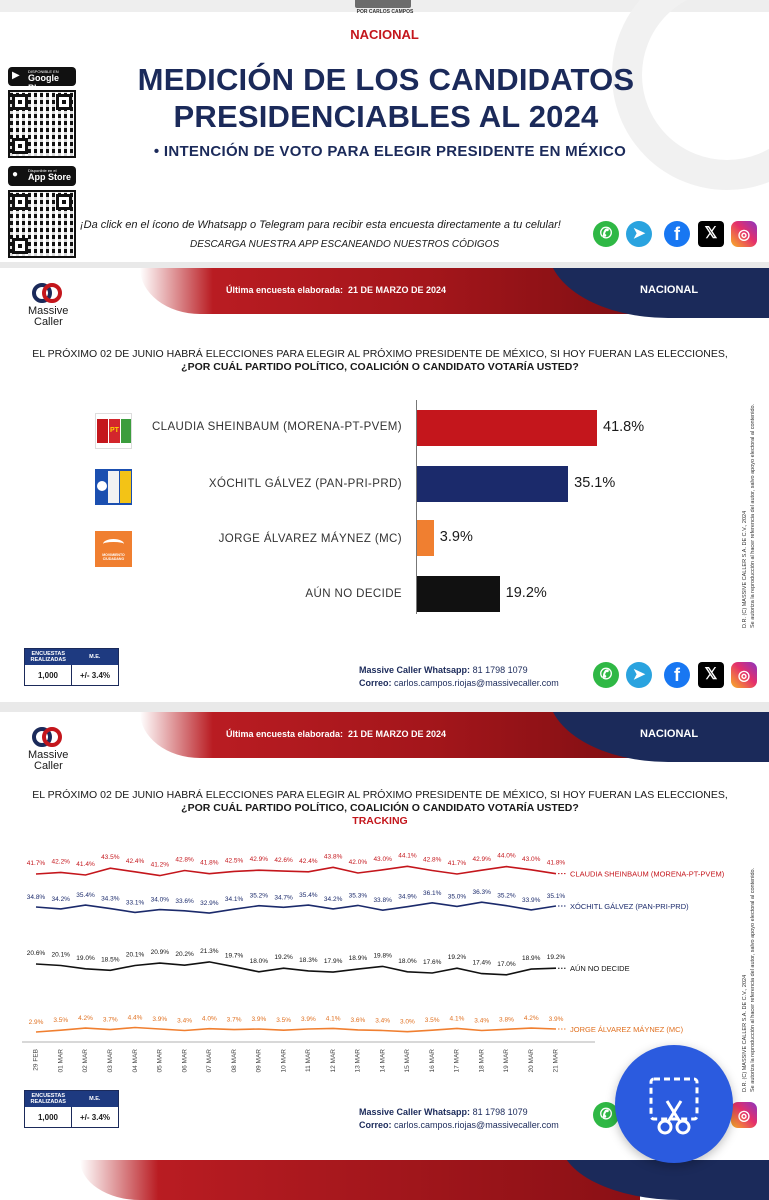 The image size is (769, 1200). I want to click on x-tick-0: 29 FEB, so click(36, 1060).